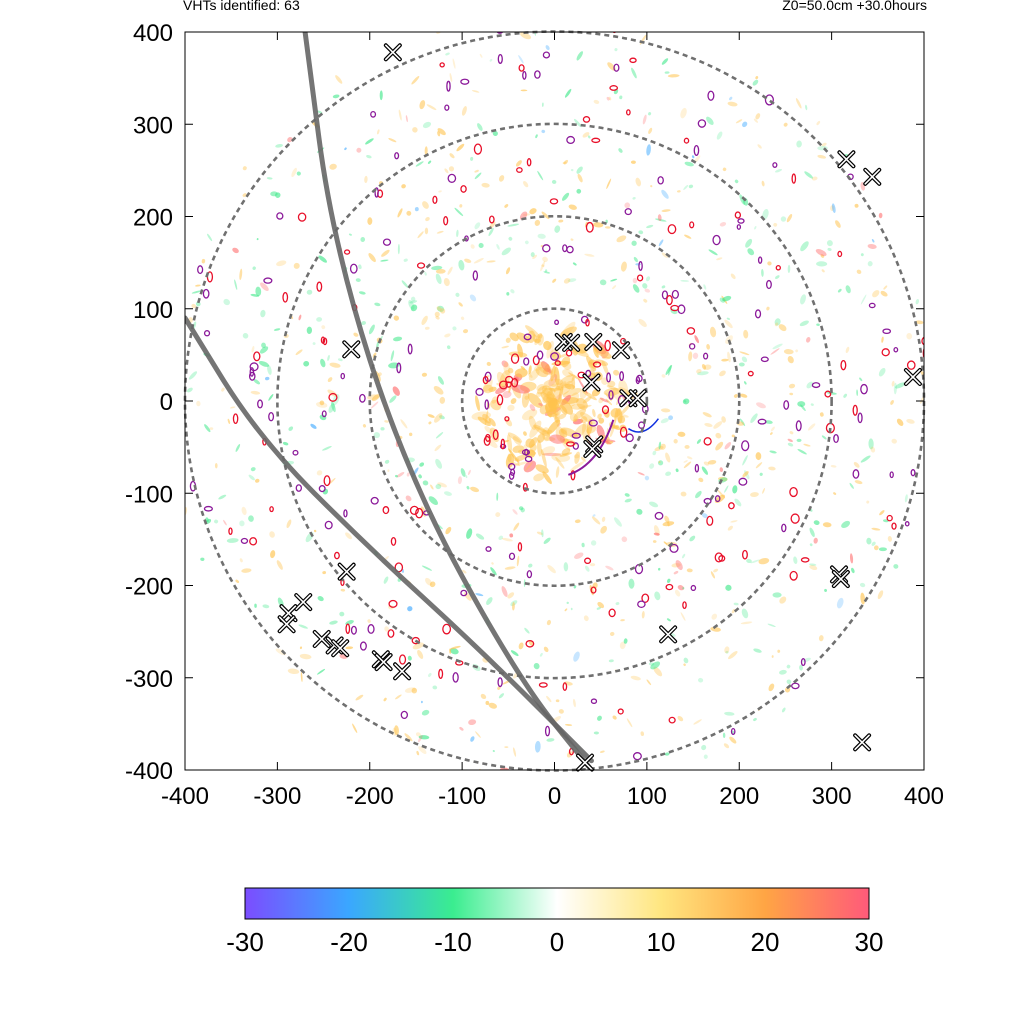  Describe the element at coordinates (340, 648) in the screenshot. I see `vht-marker` at that location.